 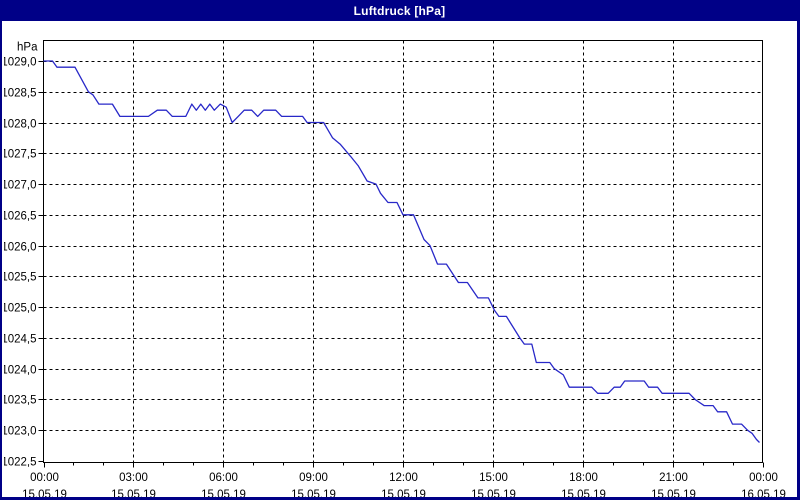 I want to click on y-tick-label: 1026,0, so click(x=20, y=248).